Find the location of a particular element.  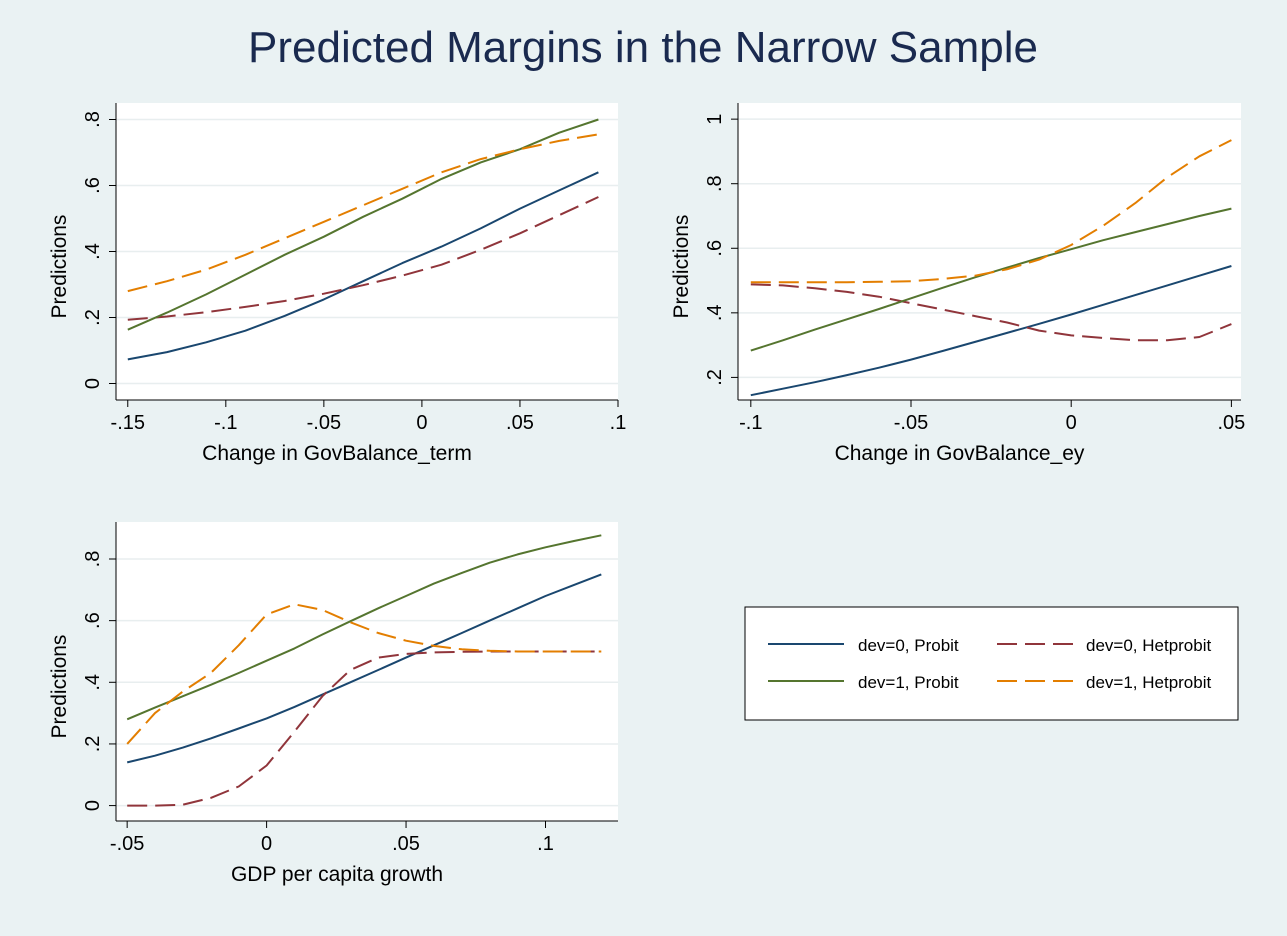

y-tick-label: 1 is located at coordinates (715, 119).